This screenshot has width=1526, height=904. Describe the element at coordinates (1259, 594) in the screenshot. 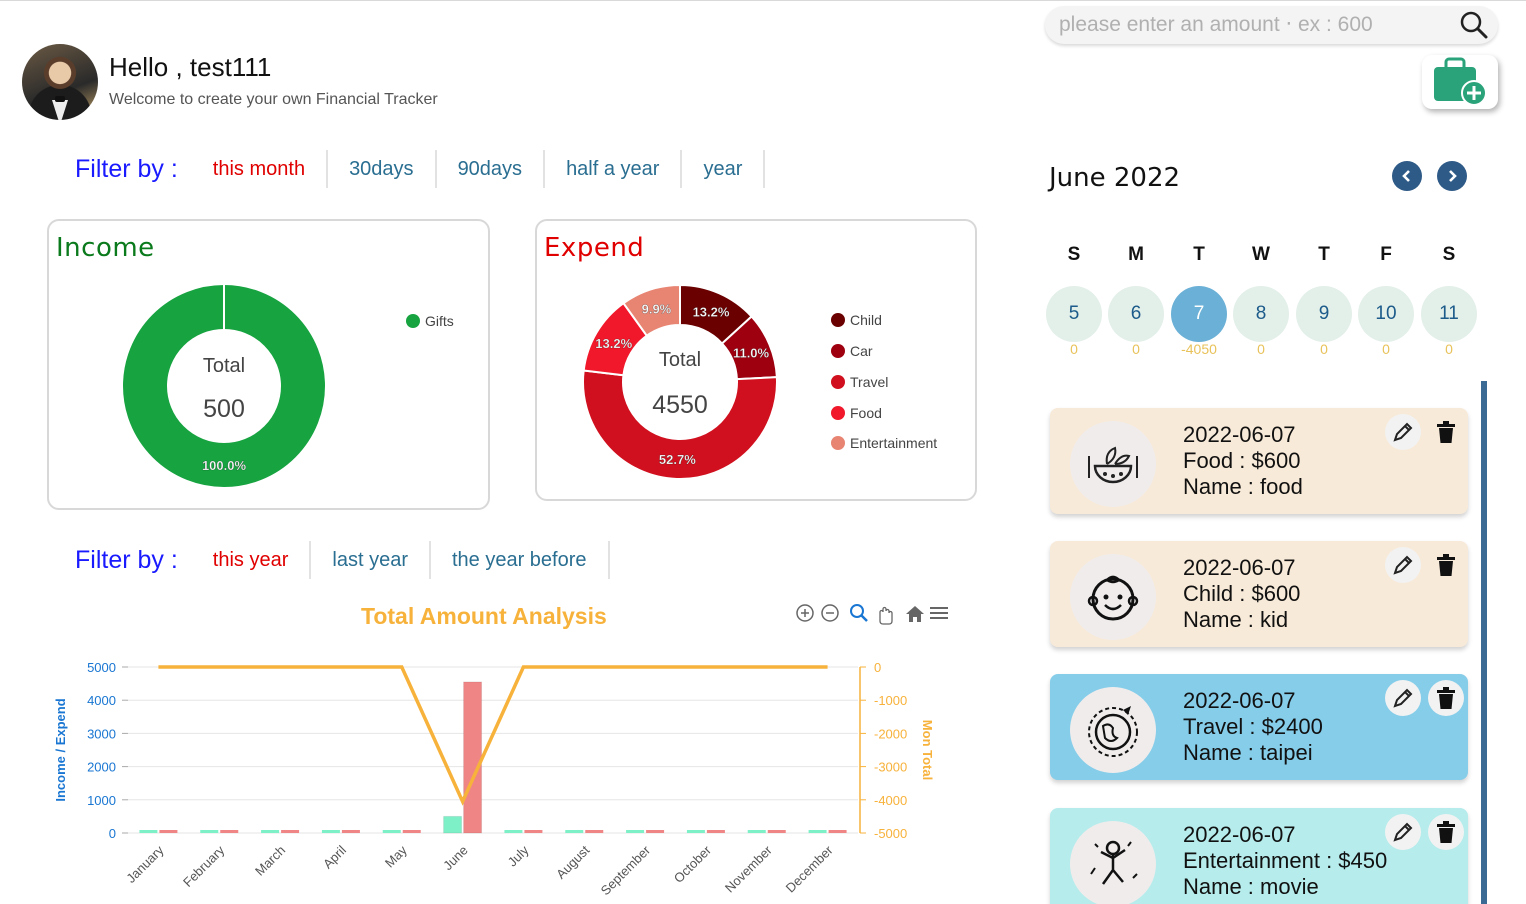

I see `record-card-child: 2022-06-07 Child : $600 Name : kid` at that location.